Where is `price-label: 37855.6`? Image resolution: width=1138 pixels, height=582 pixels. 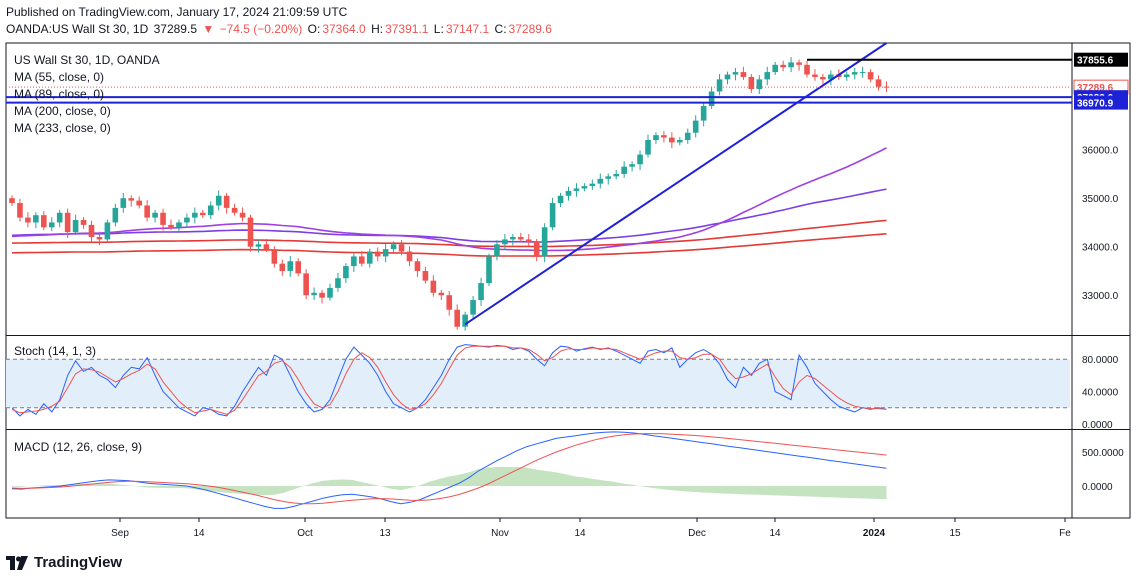 price-label: 37855.6 is located at coordinates (1095, 61).